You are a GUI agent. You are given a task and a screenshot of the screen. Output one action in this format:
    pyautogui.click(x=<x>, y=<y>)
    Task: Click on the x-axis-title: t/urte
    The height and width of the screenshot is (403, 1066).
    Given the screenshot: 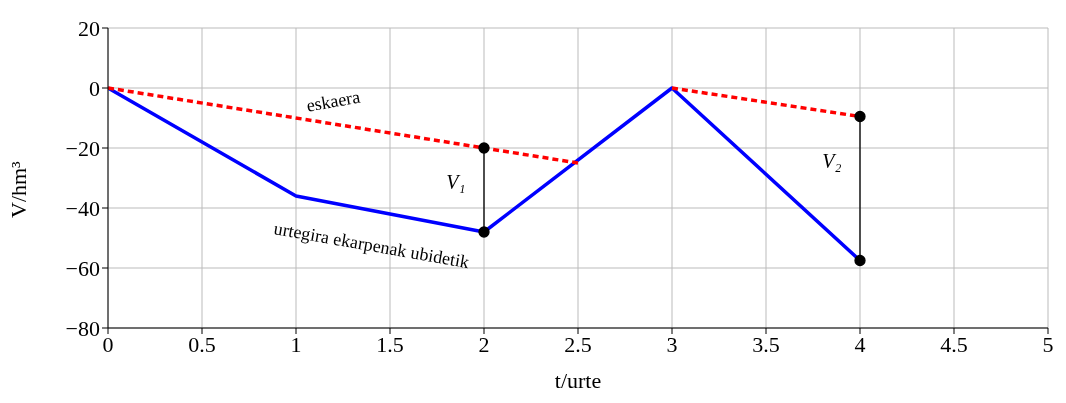 What is the action you would take?
    pyautogui.click(x=578, y=380)
    